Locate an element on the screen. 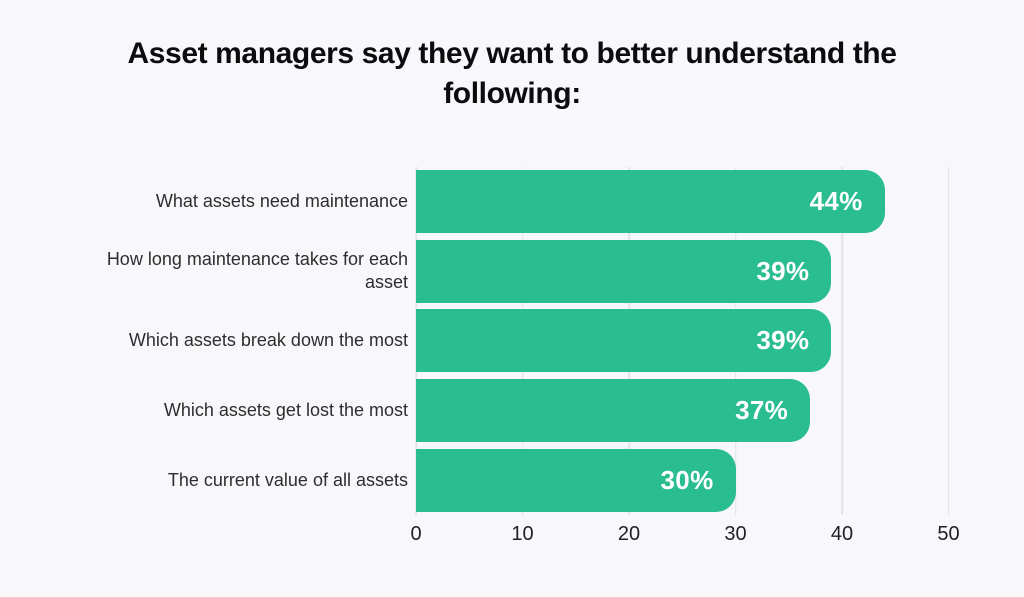  bar: 44% is located at coordinates (650, 202).